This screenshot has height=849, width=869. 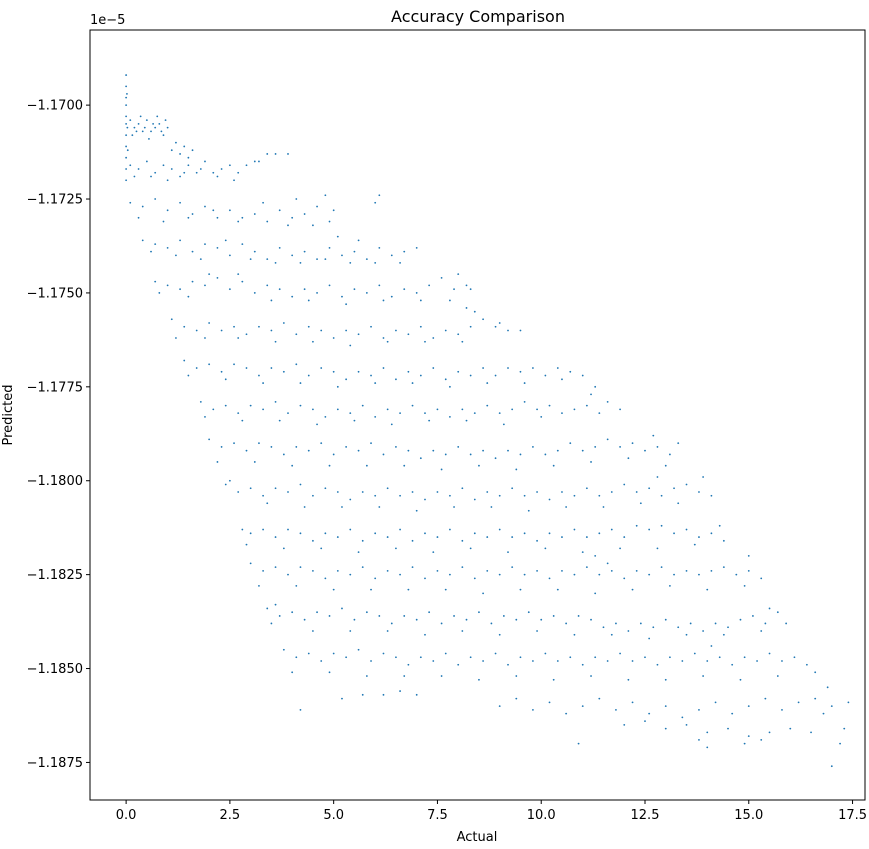 What do you see at coordinates (55, 387) in the screenshot?
I see `y-tick-label: −1.1775` at bounding box center [55, 387].